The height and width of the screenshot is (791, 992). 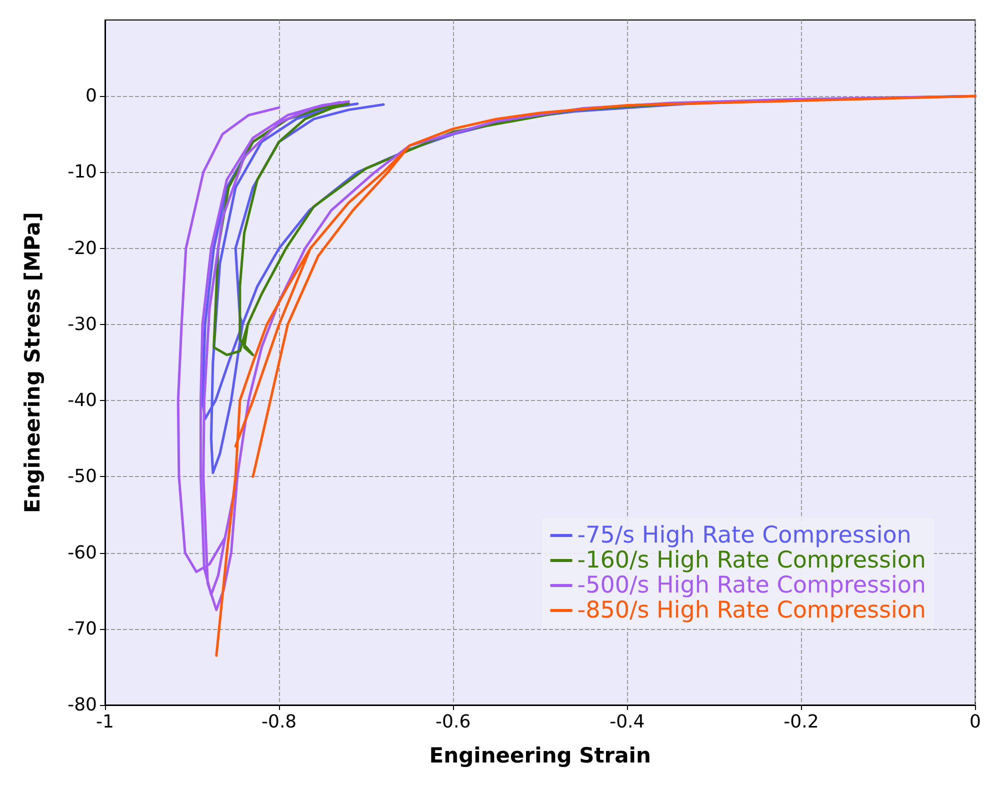 I want to click on x-tick-label: -0.4, so click(x=627, y=722).